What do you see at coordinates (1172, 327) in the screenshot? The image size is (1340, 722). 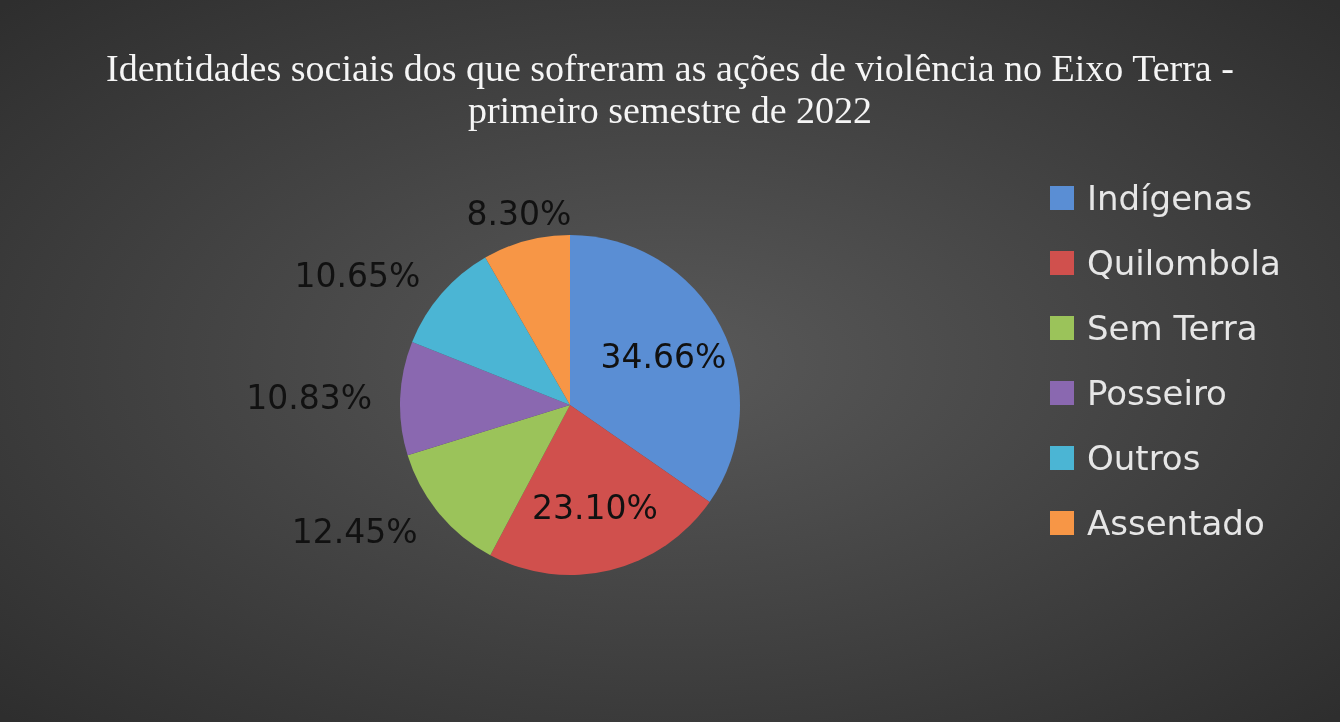 I see `legend-label: Sem Terra` at bounding box center [1172, 327].